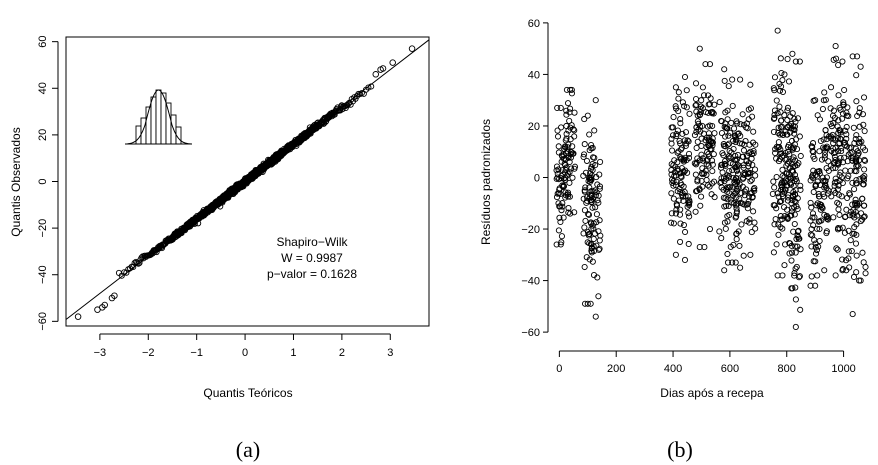 This screenshot has height=465, width=878. I want to click on qq-x-tick-label: 3, so click(390, 353).